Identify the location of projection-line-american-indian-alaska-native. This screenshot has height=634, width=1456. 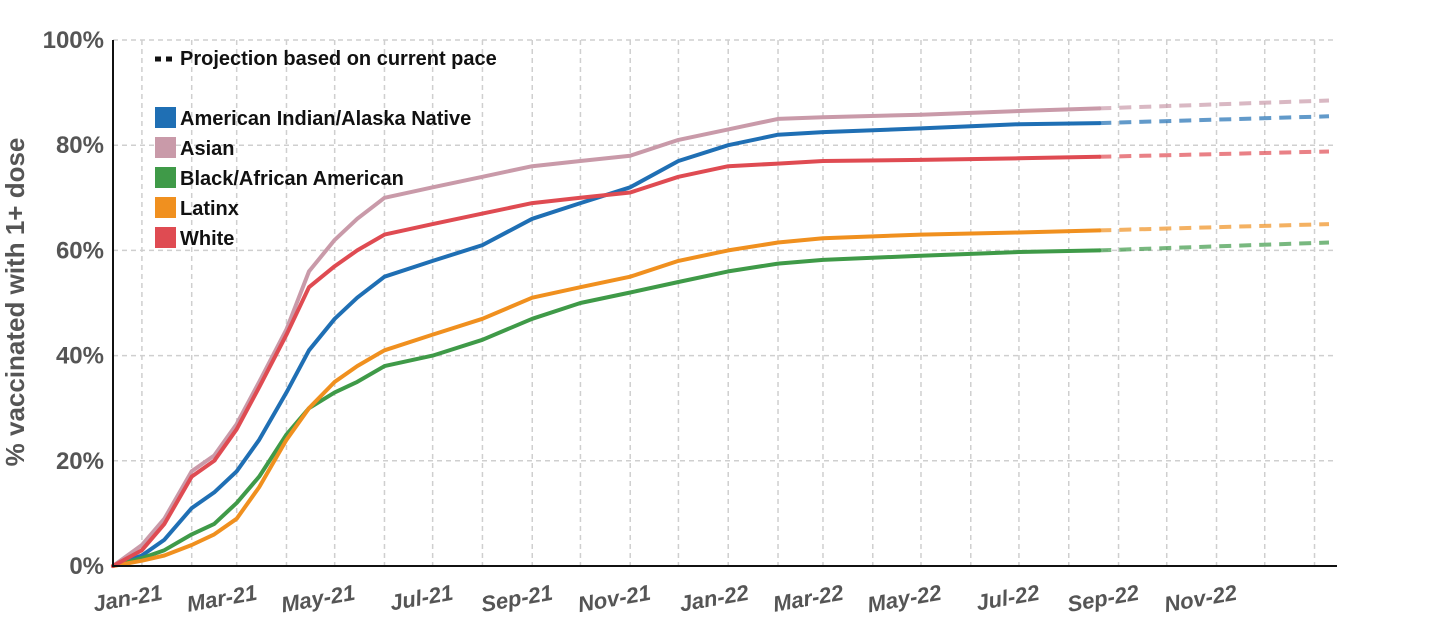
(1214, 120).